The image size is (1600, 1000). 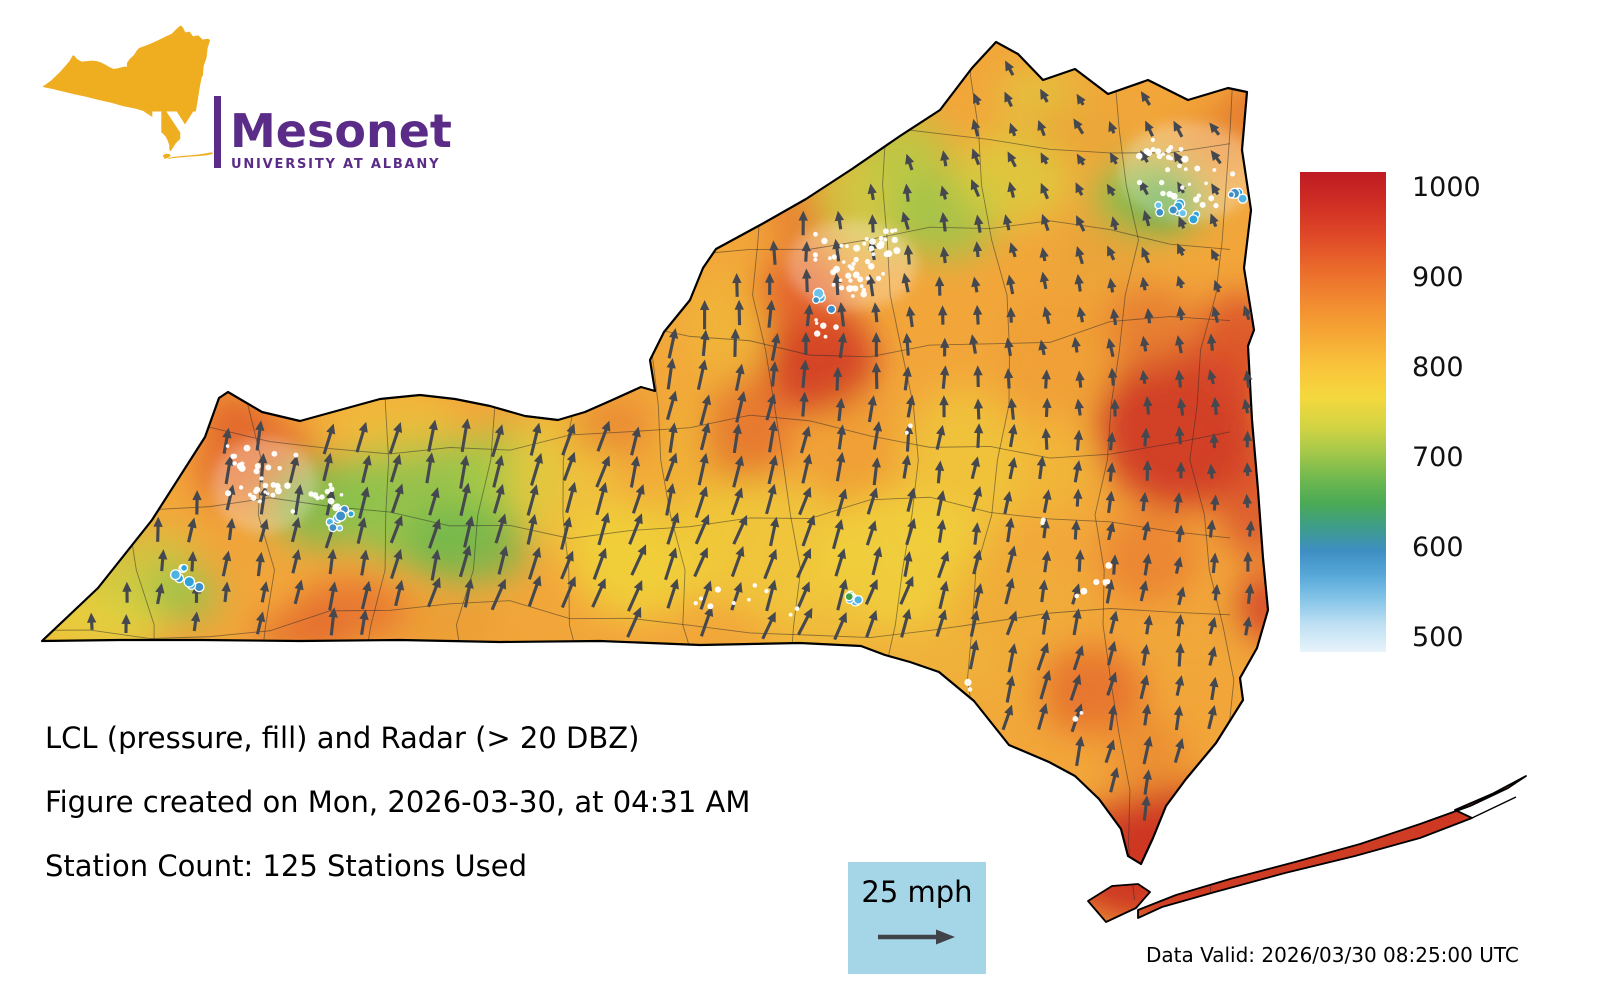 What do you see at coordinates (1438, 637) in the screenshot?
I see `legend-tick-500: 500` at bounding box center [1438, 637].